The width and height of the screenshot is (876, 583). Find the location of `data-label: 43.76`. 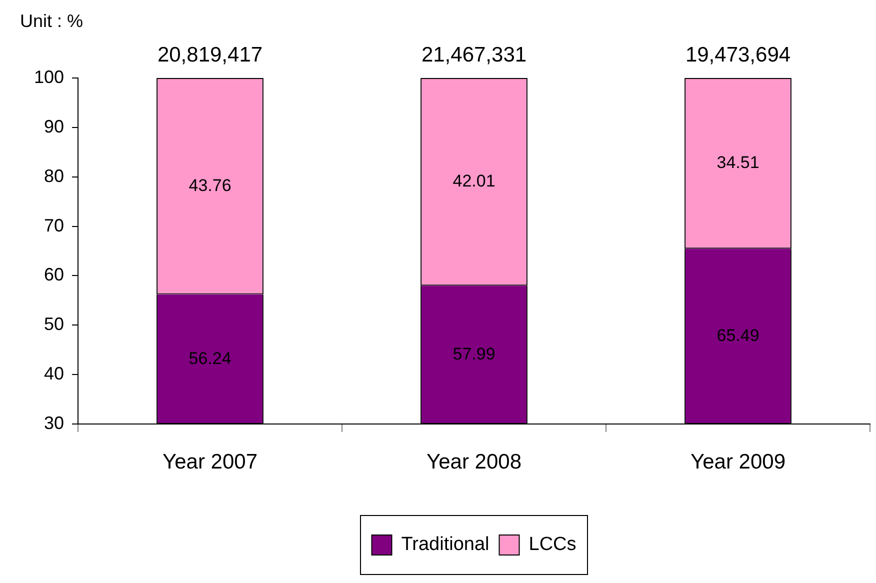

data-label: 43.76 is located at coordinates (210, 185).